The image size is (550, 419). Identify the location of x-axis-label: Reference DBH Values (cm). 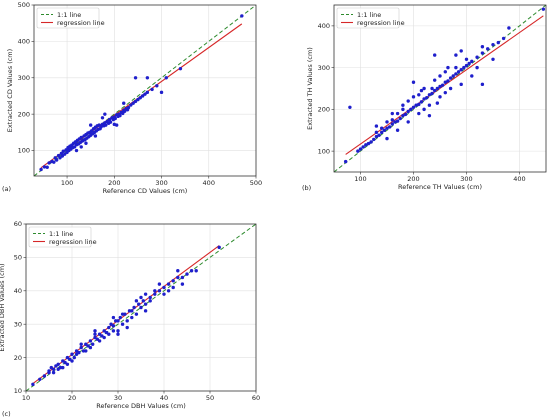
(141, 406).